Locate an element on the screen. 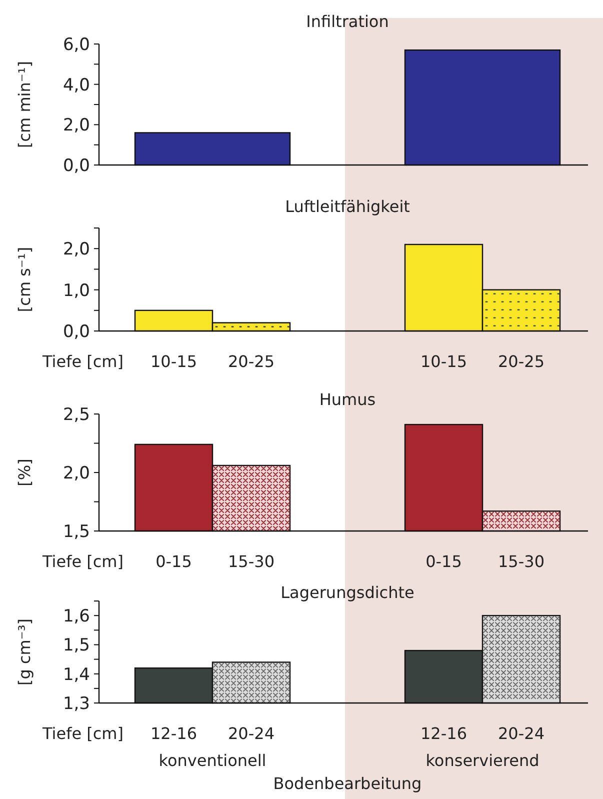 This screenshot has width=603, height=799. chart-title: Infiltration is located at coordinates (347, 21).